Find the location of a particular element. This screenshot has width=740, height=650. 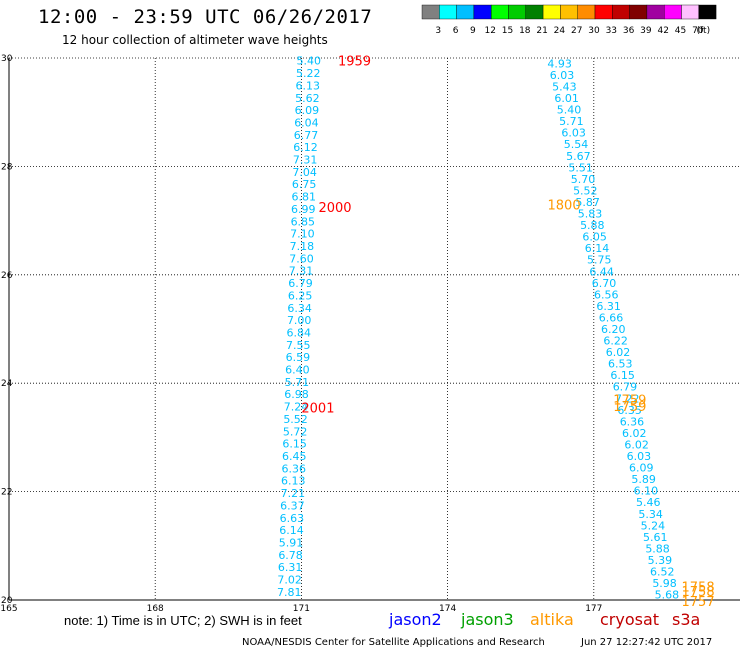

wave-height-value: 5.72 is located at coordinates (295, 431).